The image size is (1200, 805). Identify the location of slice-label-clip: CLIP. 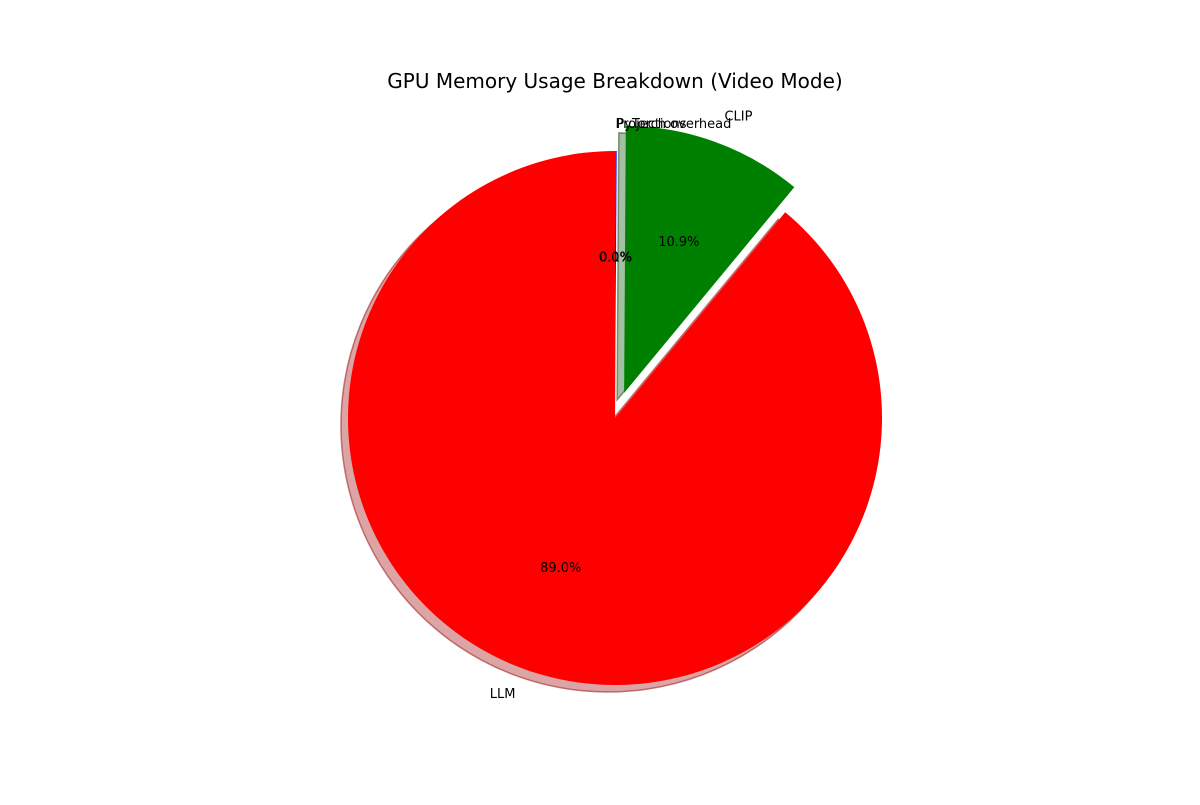
(738, 116).